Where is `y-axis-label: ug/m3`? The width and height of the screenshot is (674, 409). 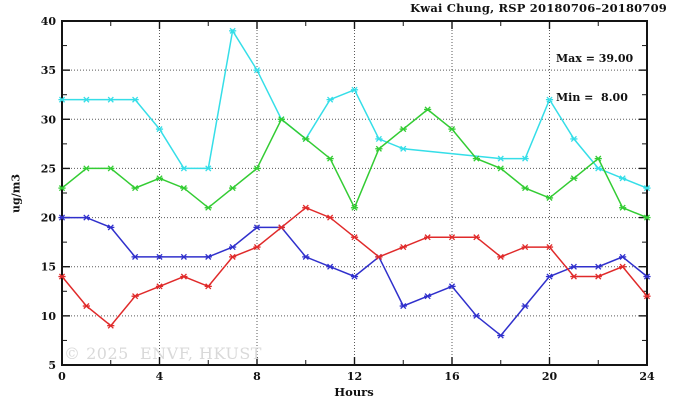 y-axis-label: ug/m3 is located at coordinates (16, 193).